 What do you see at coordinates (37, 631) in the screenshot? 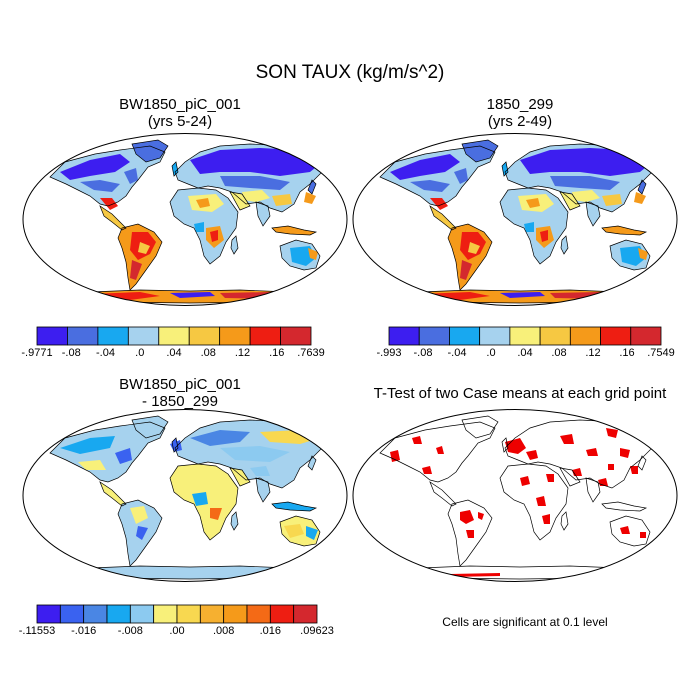
I see `colorbar-tick-label: -.11553` at bounding box center [37, 631].